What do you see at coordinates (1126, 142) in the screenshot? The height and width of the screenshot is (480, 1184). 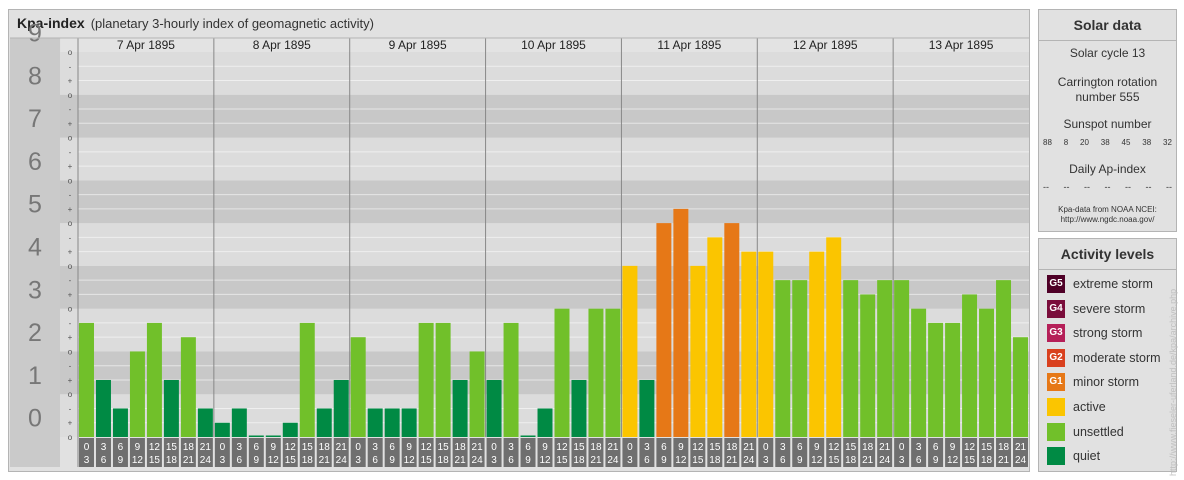 I see `sunspot-value: 45` at bounding box center [1126, 142].